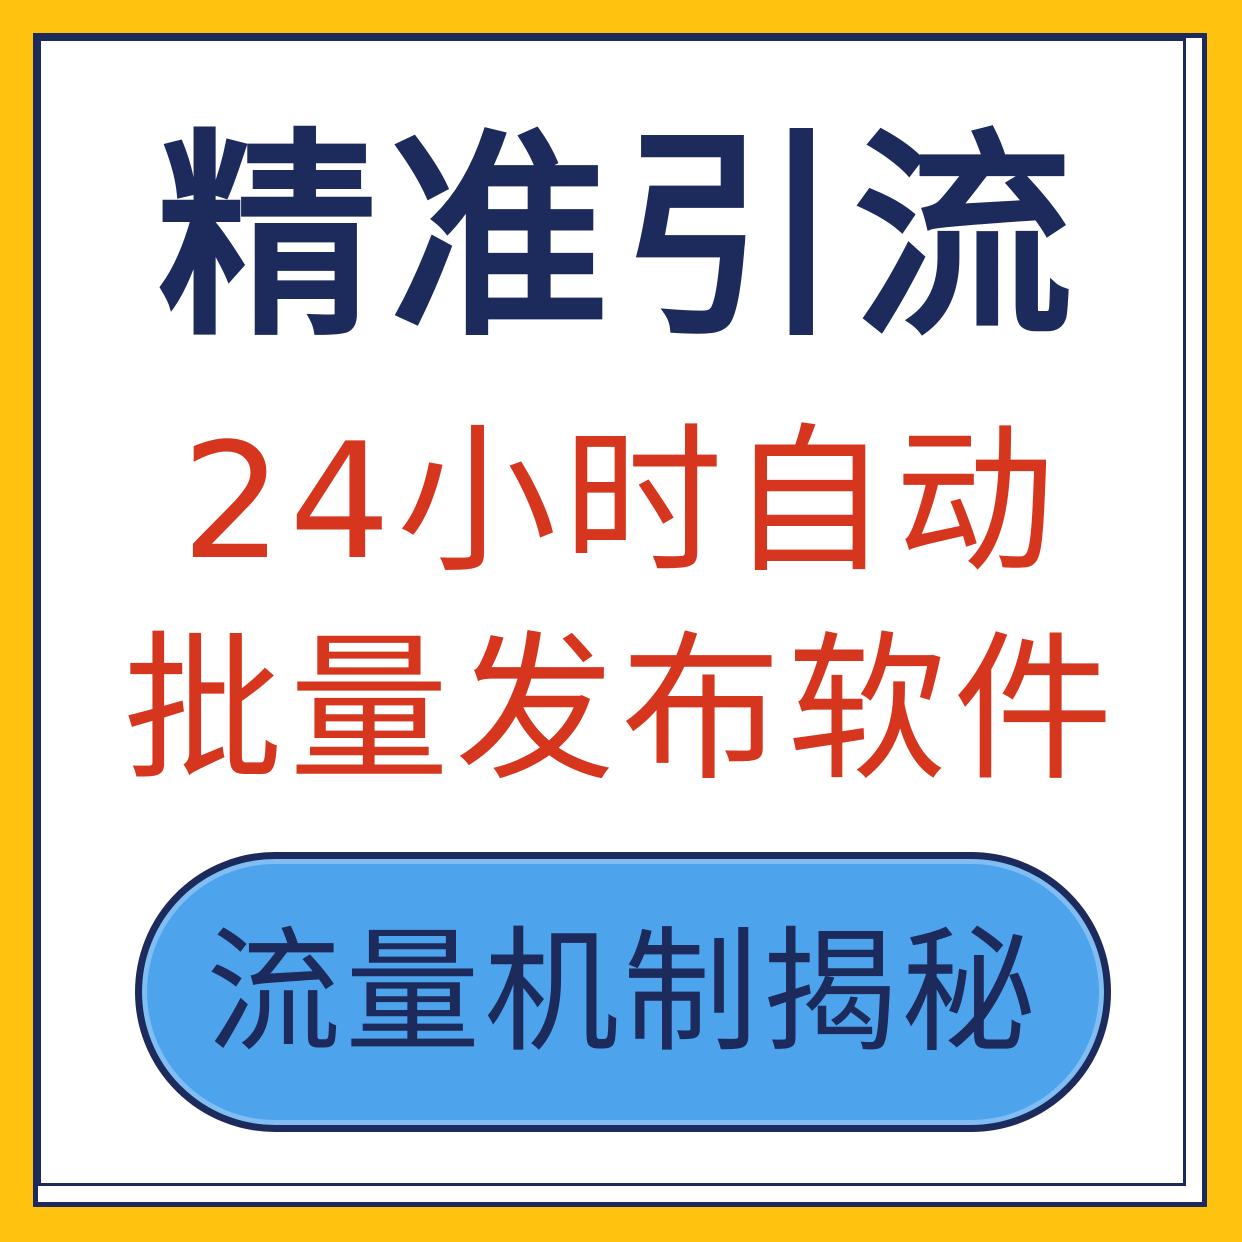 The width and height of the screenshot is (1242, 1242). I want to click on badge-label: 流量机制揭秘, so click(623, 992).